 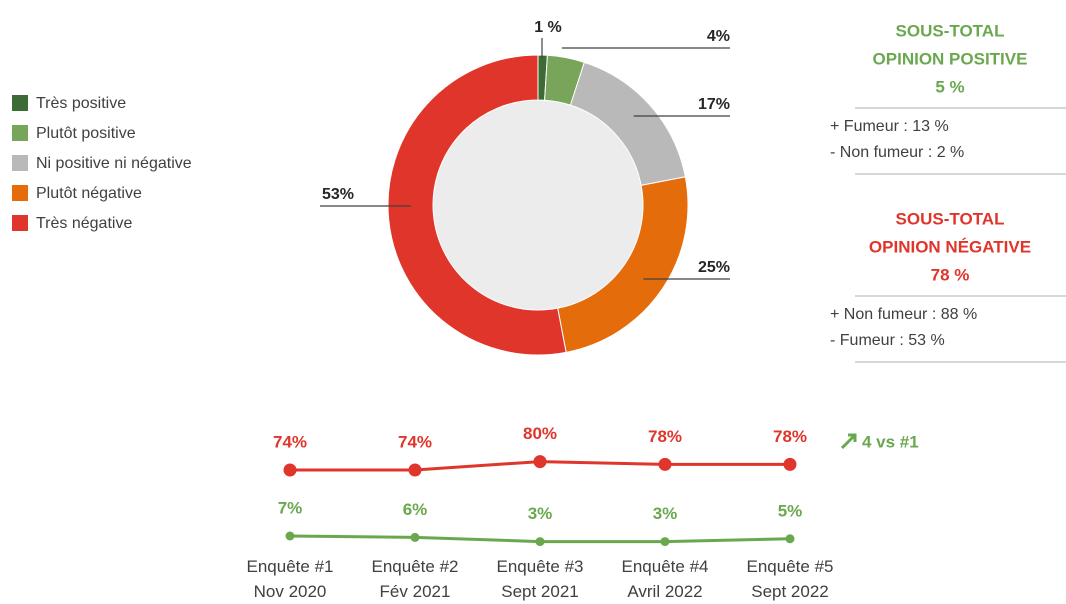 What do you see at coordinates (890, 441) in the screenshot?
I see `annotation: 4 vs #1` at bounding box center [890, 441].